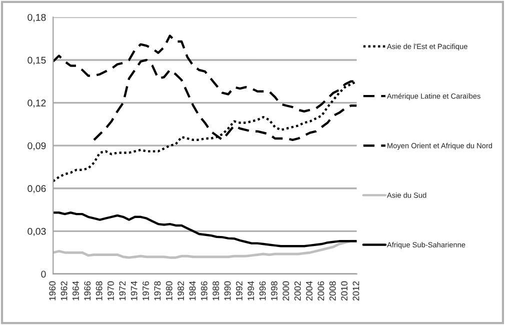 Image resolution: width=506 pixels, height=325 pixels. What do you see at coordinates (227, 290) in the screenshot?
I see `x-tick-label: 1990` at bounding box center [227, 290].